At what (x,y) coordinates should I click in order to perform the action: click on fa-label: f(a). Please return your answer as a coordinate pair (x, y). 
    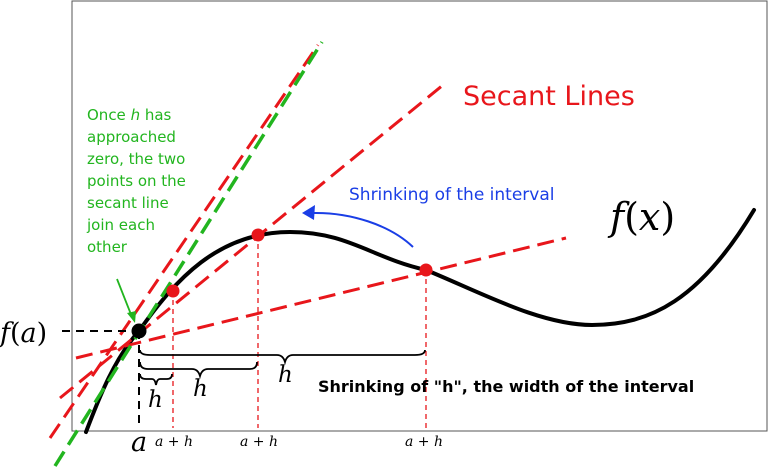
    Looking at the image, I should click on (23, 333).